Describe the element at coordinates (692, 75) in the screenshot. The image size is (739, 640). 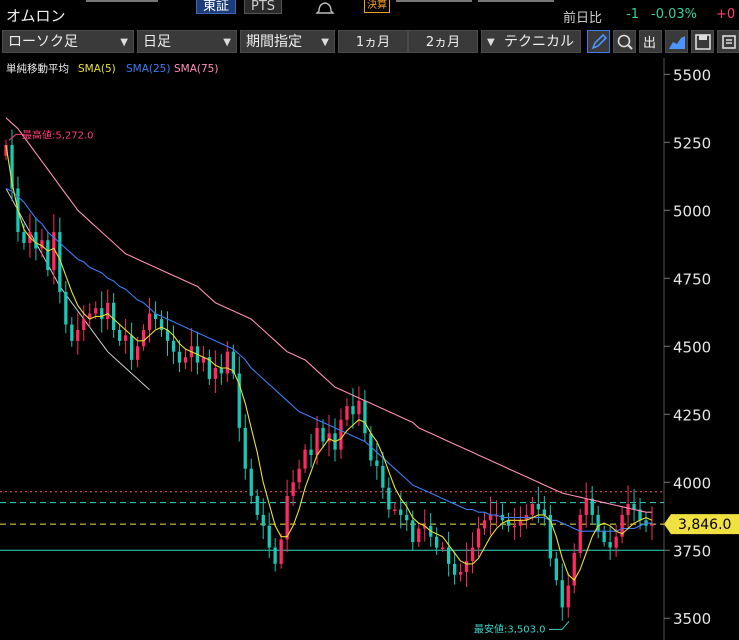
I see `y-tick-label: 5500` at that location.